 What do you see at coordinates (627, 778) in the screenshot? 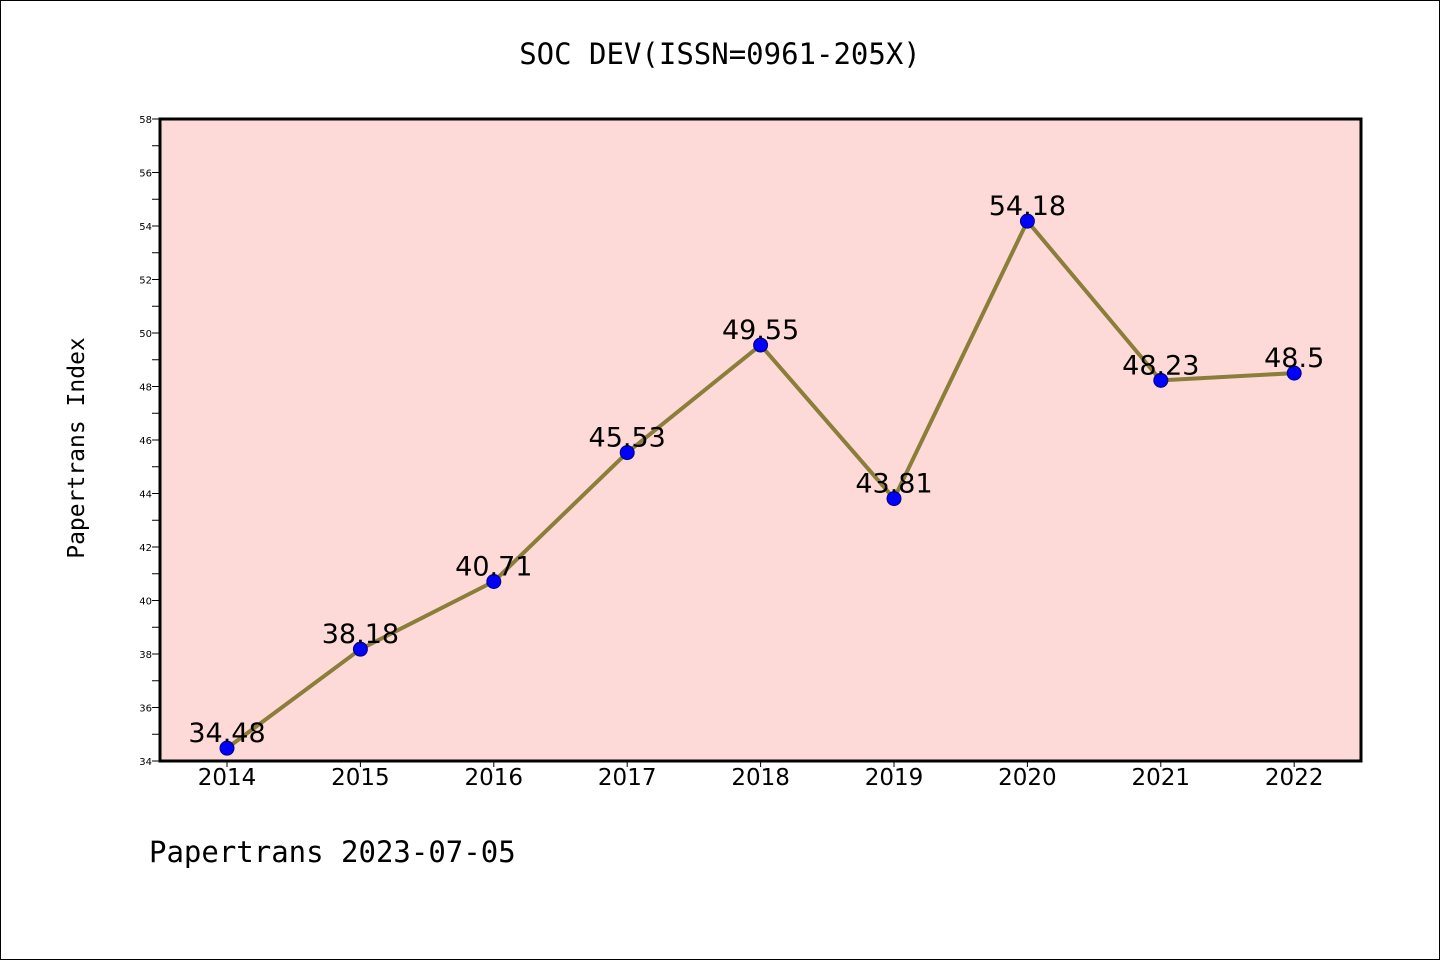
I see `x-tick-label: 2017` at bounding box center [627, 778].